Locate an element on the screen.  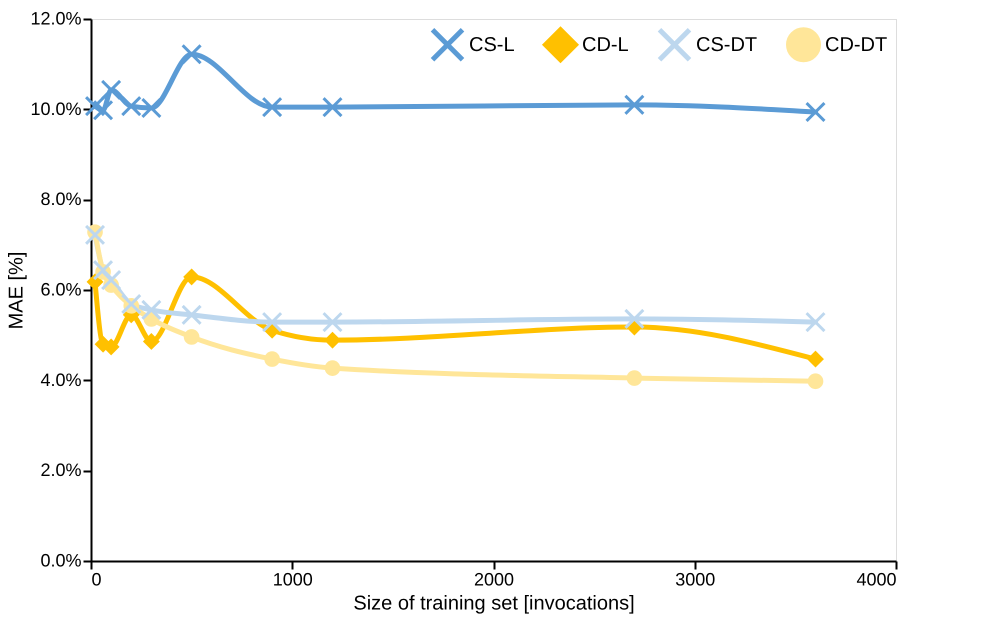
x-tick-label: 0 is located at coordinates (97, 580).